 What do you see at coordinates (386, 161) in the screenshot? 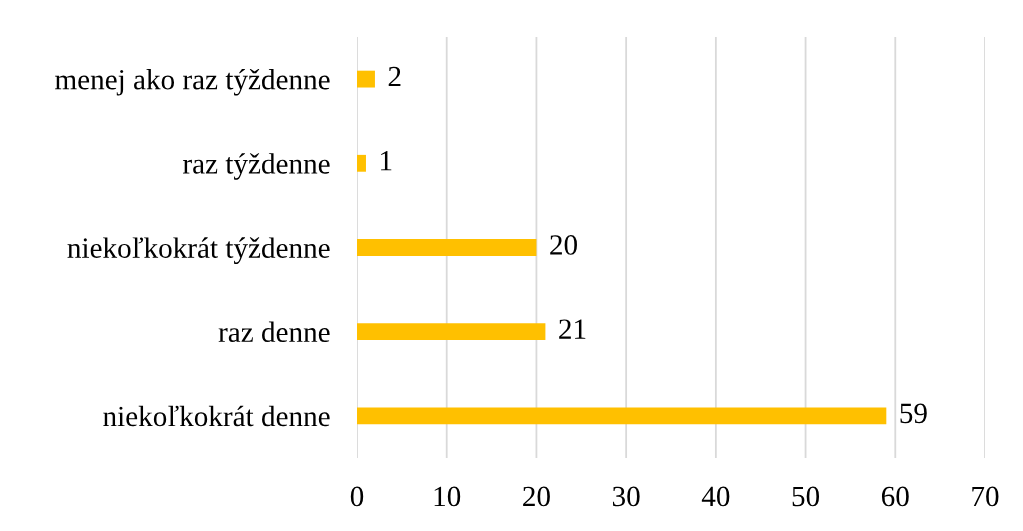
I see `data-label: 1` at bounding box center [386, 161].